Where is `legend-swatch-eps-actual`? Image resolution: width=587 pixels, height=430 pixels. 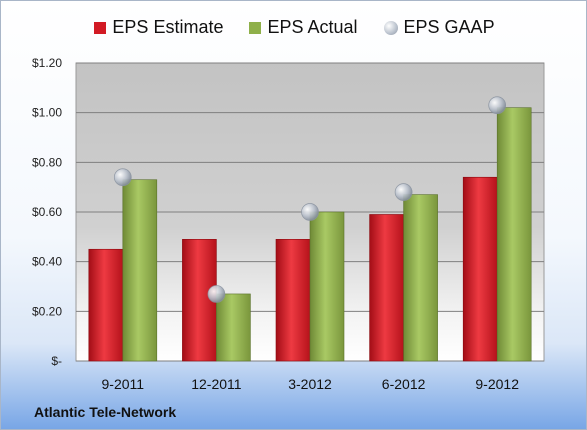
legend-swatch-eps-actual is located at coordinates (255, 27).